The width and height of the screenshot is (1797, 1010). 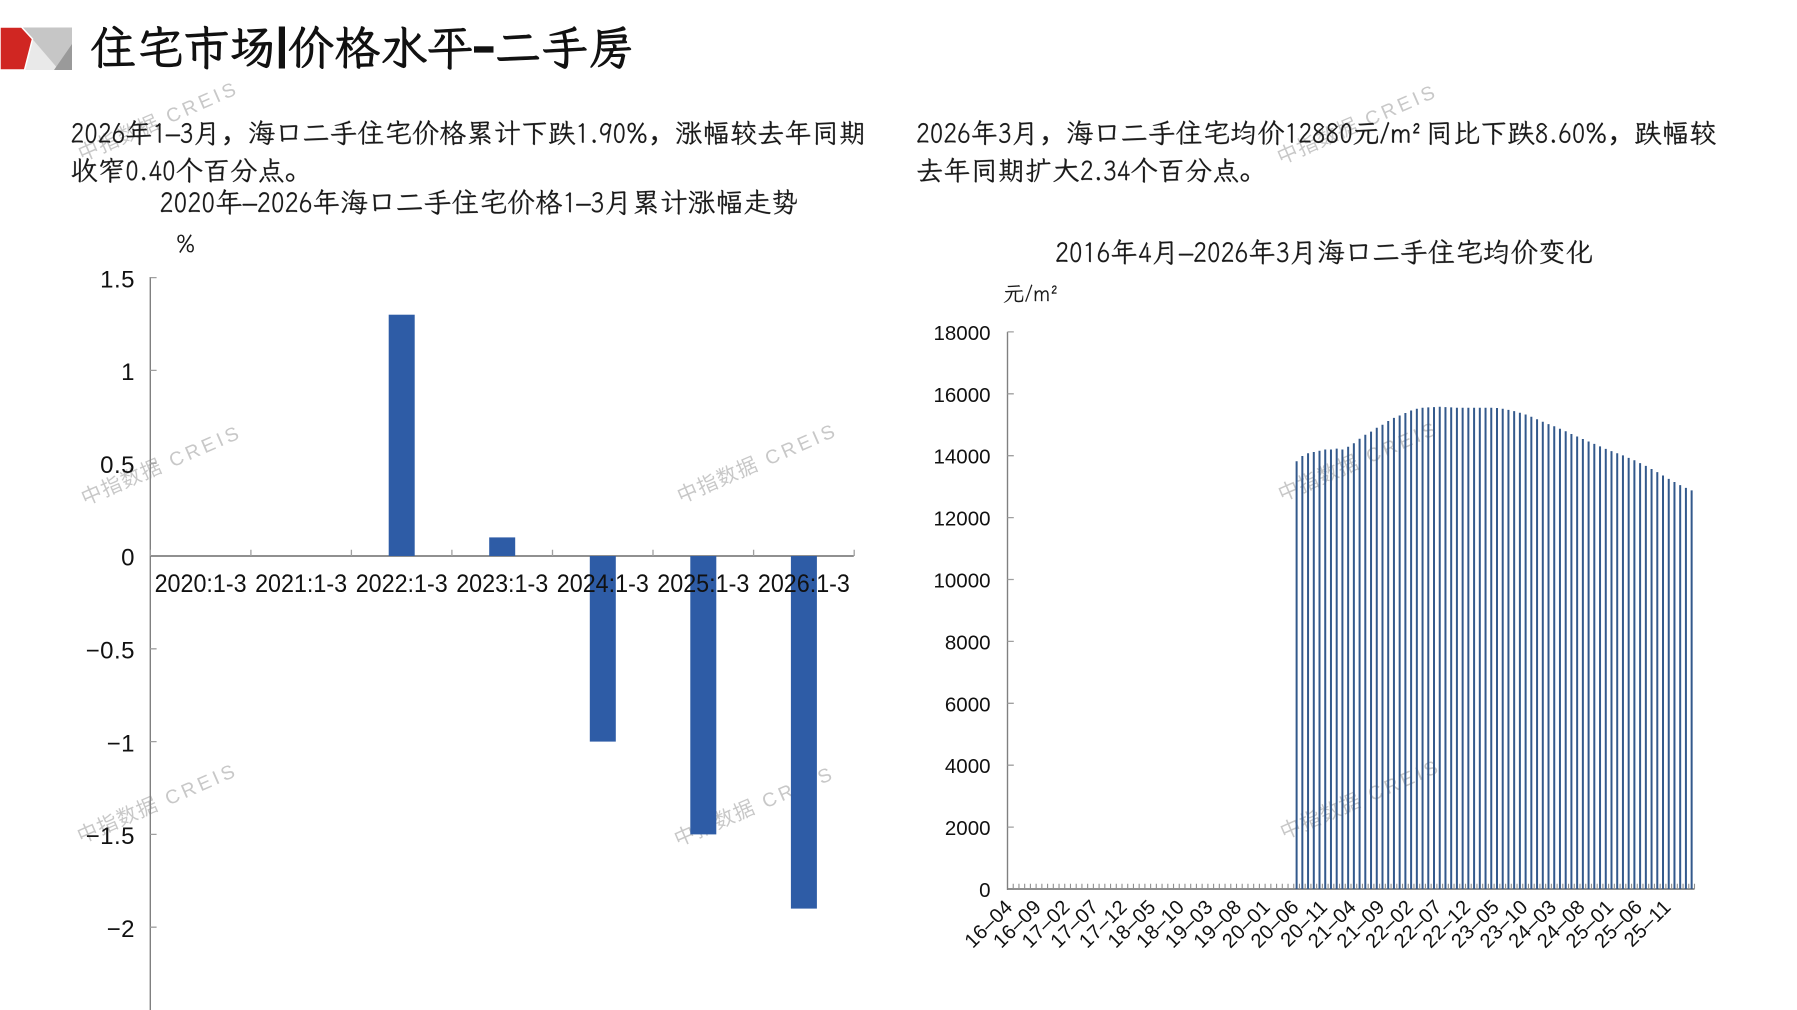 What do you see at coordinates (117, 465) in the screenshot?
I see `svg-text: 0.5` at bounding box center [117, 465].